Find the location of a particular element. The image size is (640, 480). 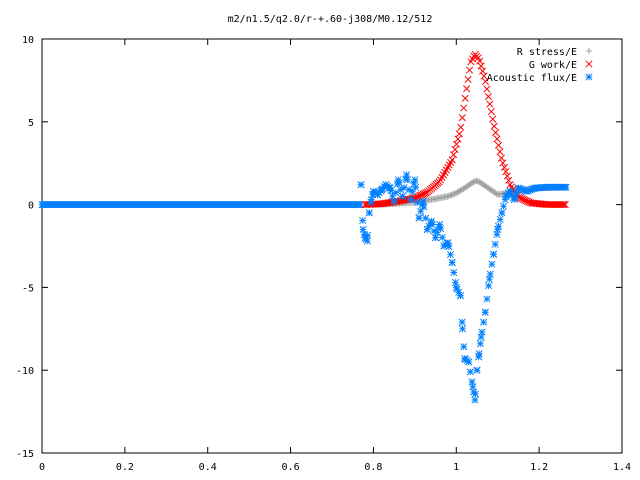

legend-label: Acoustic flux/E is located at coordinates (532, 78).